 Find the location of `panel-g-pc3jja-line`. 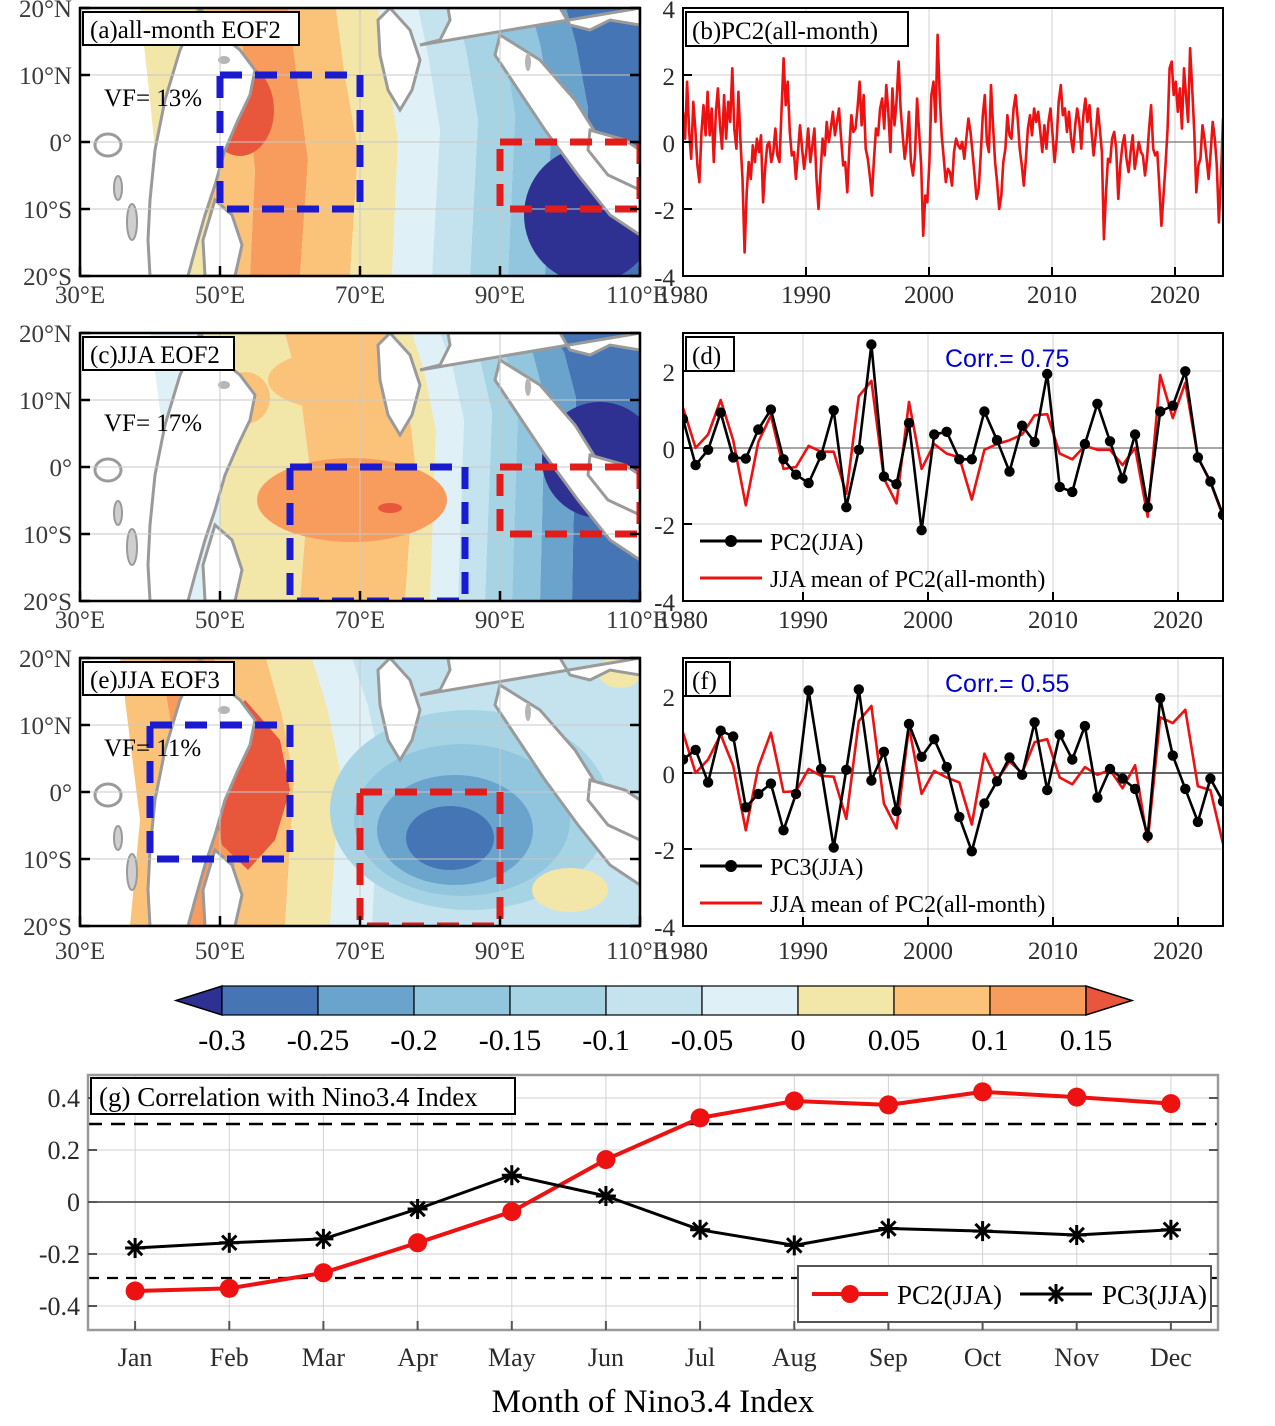

panel-g-pc3jja-line is located at coordinates (653, 1211).